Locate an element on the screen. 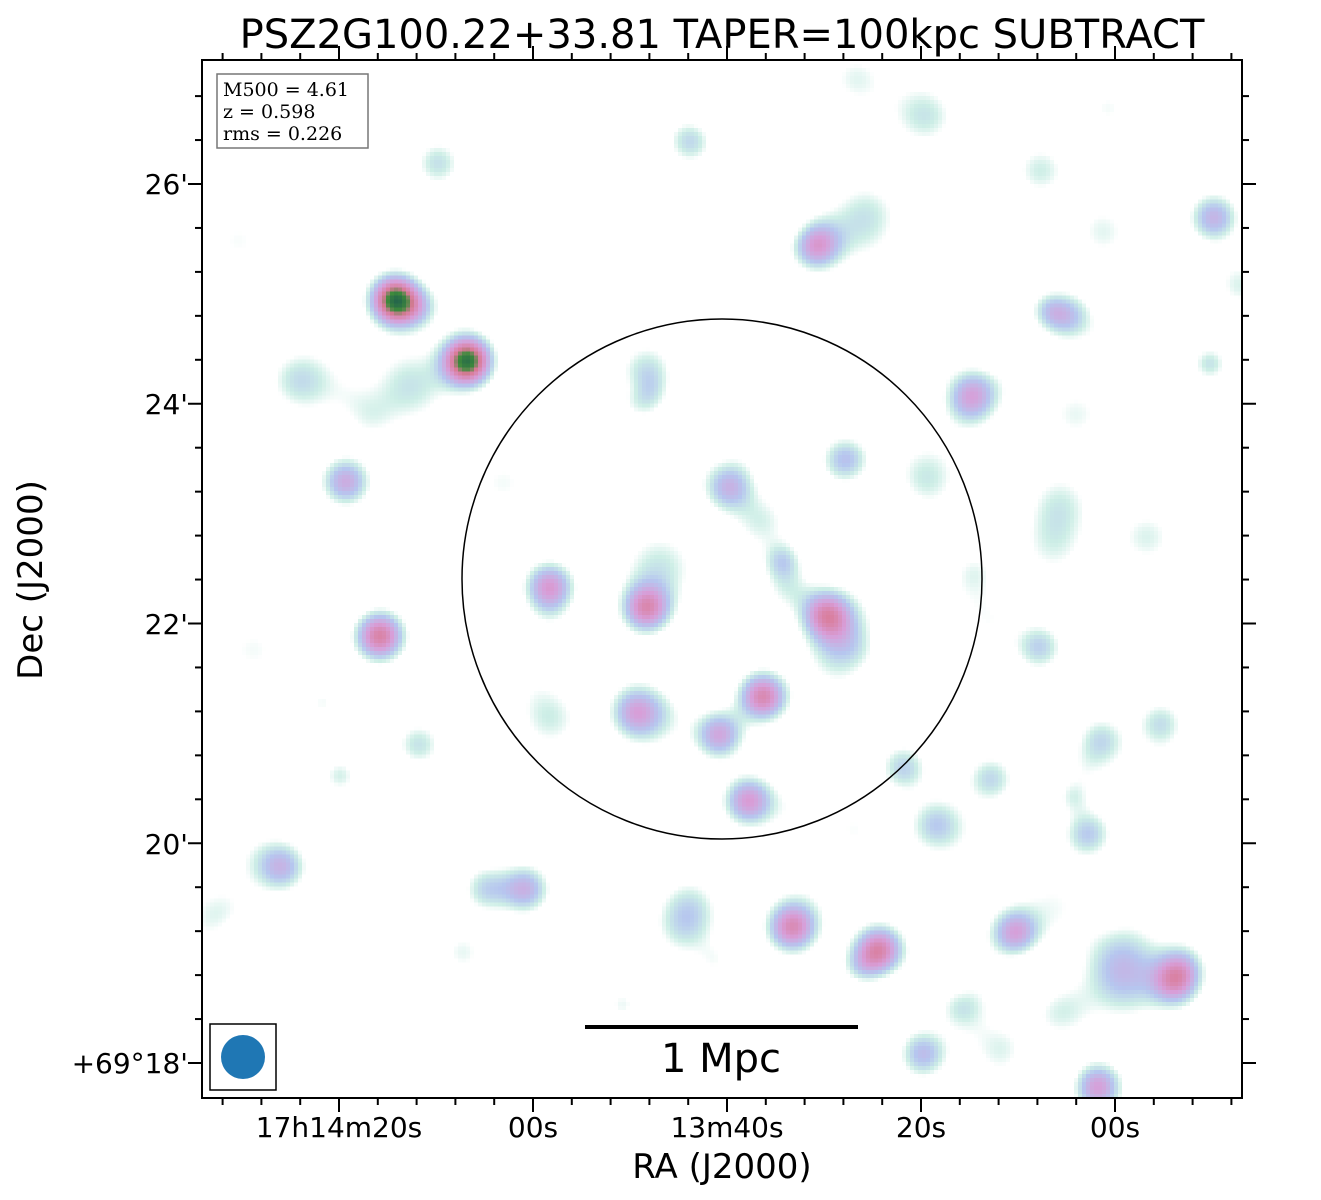 This screenshot has height=1200, width=1321. y-tick-labels: 26' 24' 22' 20' +69°18' is located at coordinates (130, 624).